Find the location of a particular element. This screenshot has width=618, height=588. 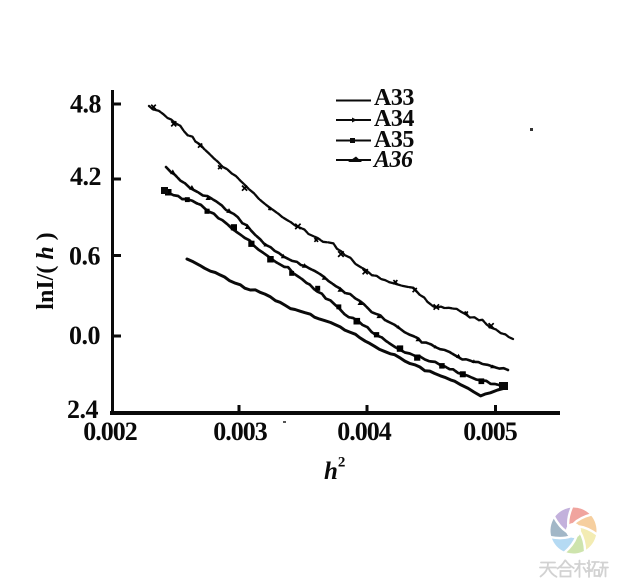

svg-text: lnI/( h ) is located at coordinates (46, 270).